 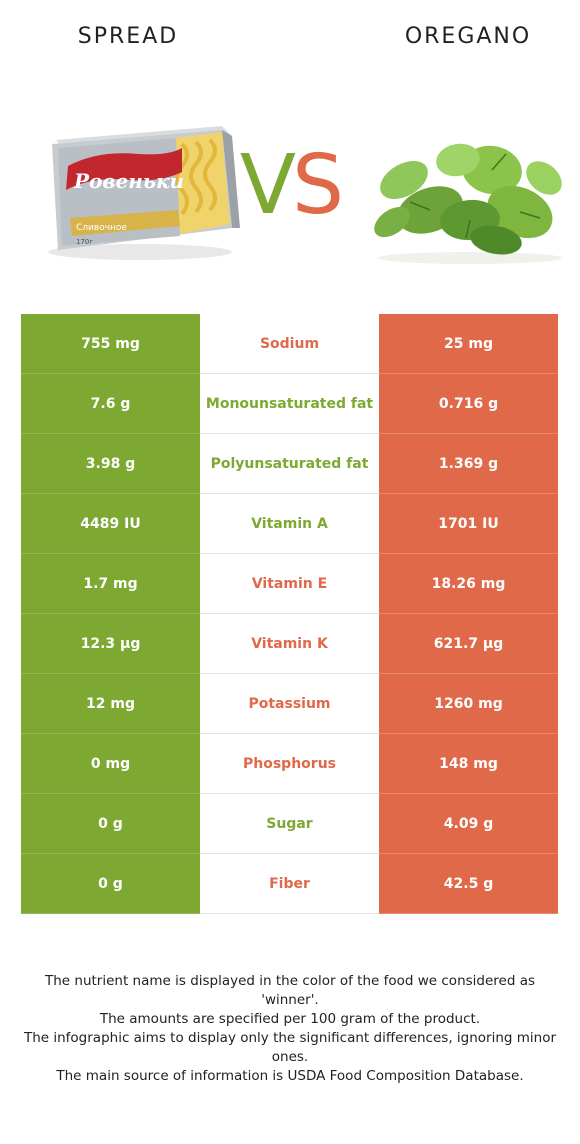 I want to click on spread-value: 12.3 µg, so click(x=110, y=644).